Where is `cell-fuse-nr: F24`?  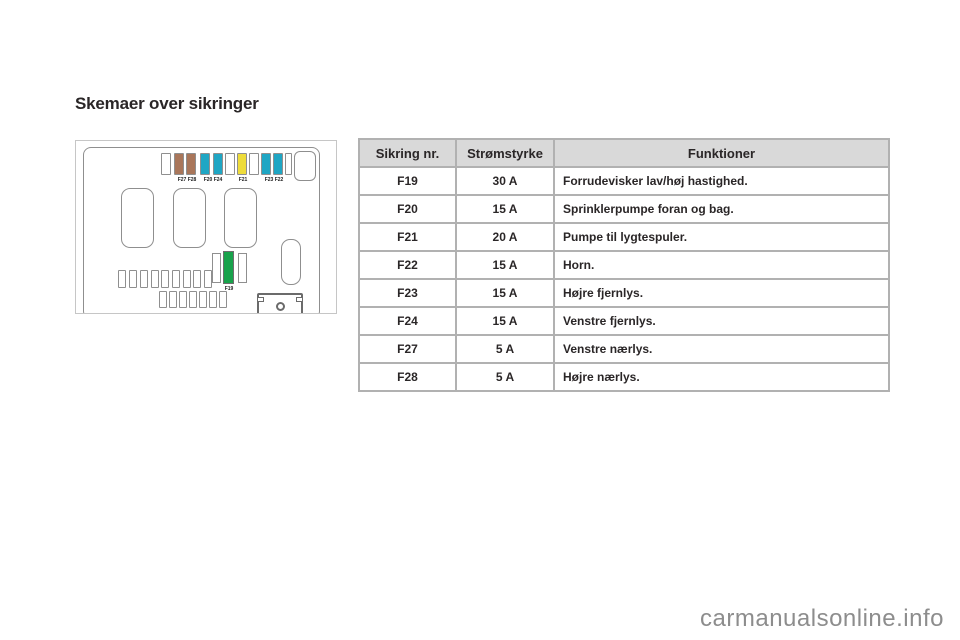
cell-fuse-nr: F24 is located at coordinates (407, 321).